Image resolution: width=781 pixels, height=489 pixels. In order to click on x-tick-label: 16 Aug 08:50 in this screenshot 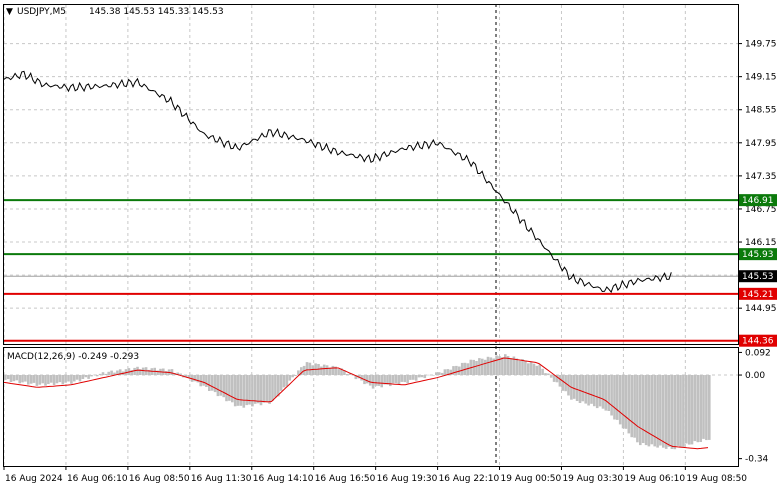, I will do `click(159, 479)`.